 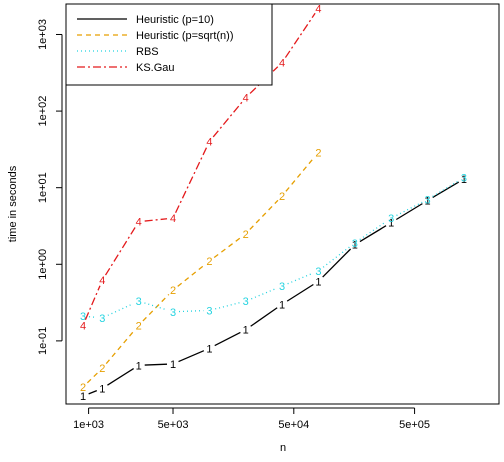 What do you see at coordinates (43, 187) in the screenshot?
I see `y-tick-label: 1e+01` at bounding box center [43, 187].